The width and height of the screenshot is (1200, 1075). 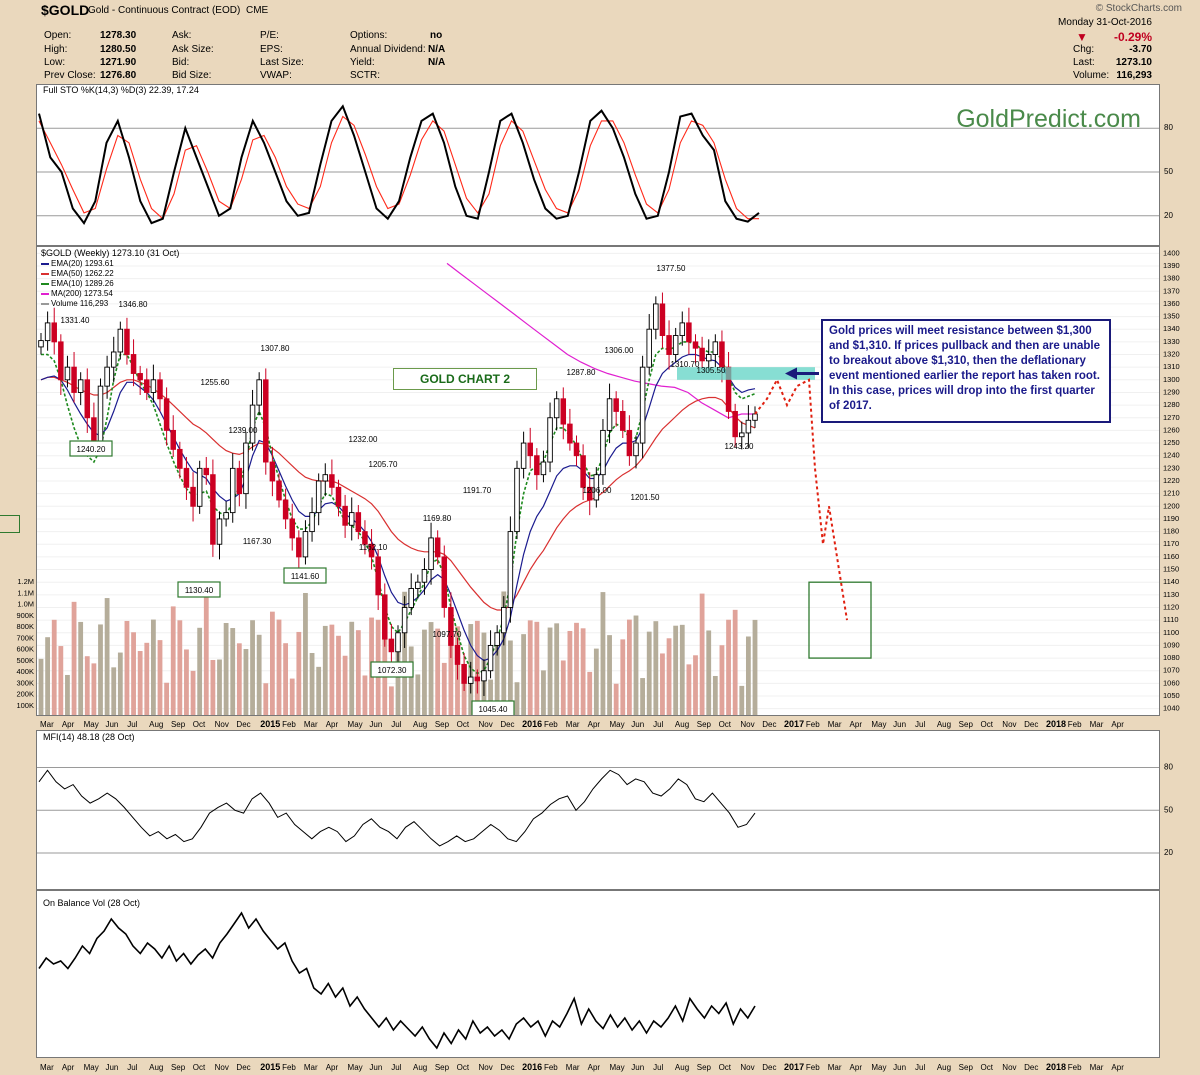 What do you see at coordinates (243, 430) in the screenshot?
I see `price-label: 1239.00` at bounding box center [243, 430].